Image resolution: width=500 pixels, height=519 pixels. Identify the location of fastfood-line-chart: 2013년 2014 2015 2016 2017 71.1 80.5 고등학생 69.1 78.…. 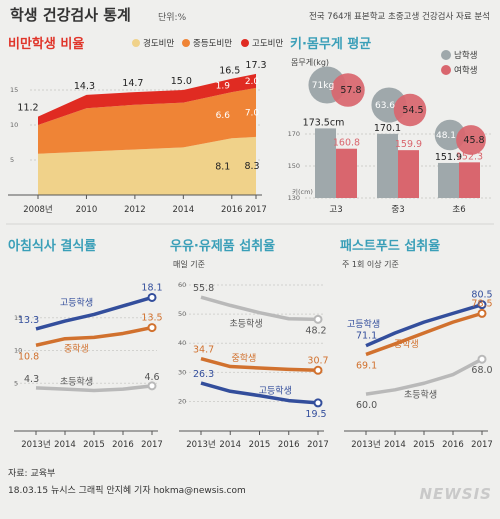
(418, 370).